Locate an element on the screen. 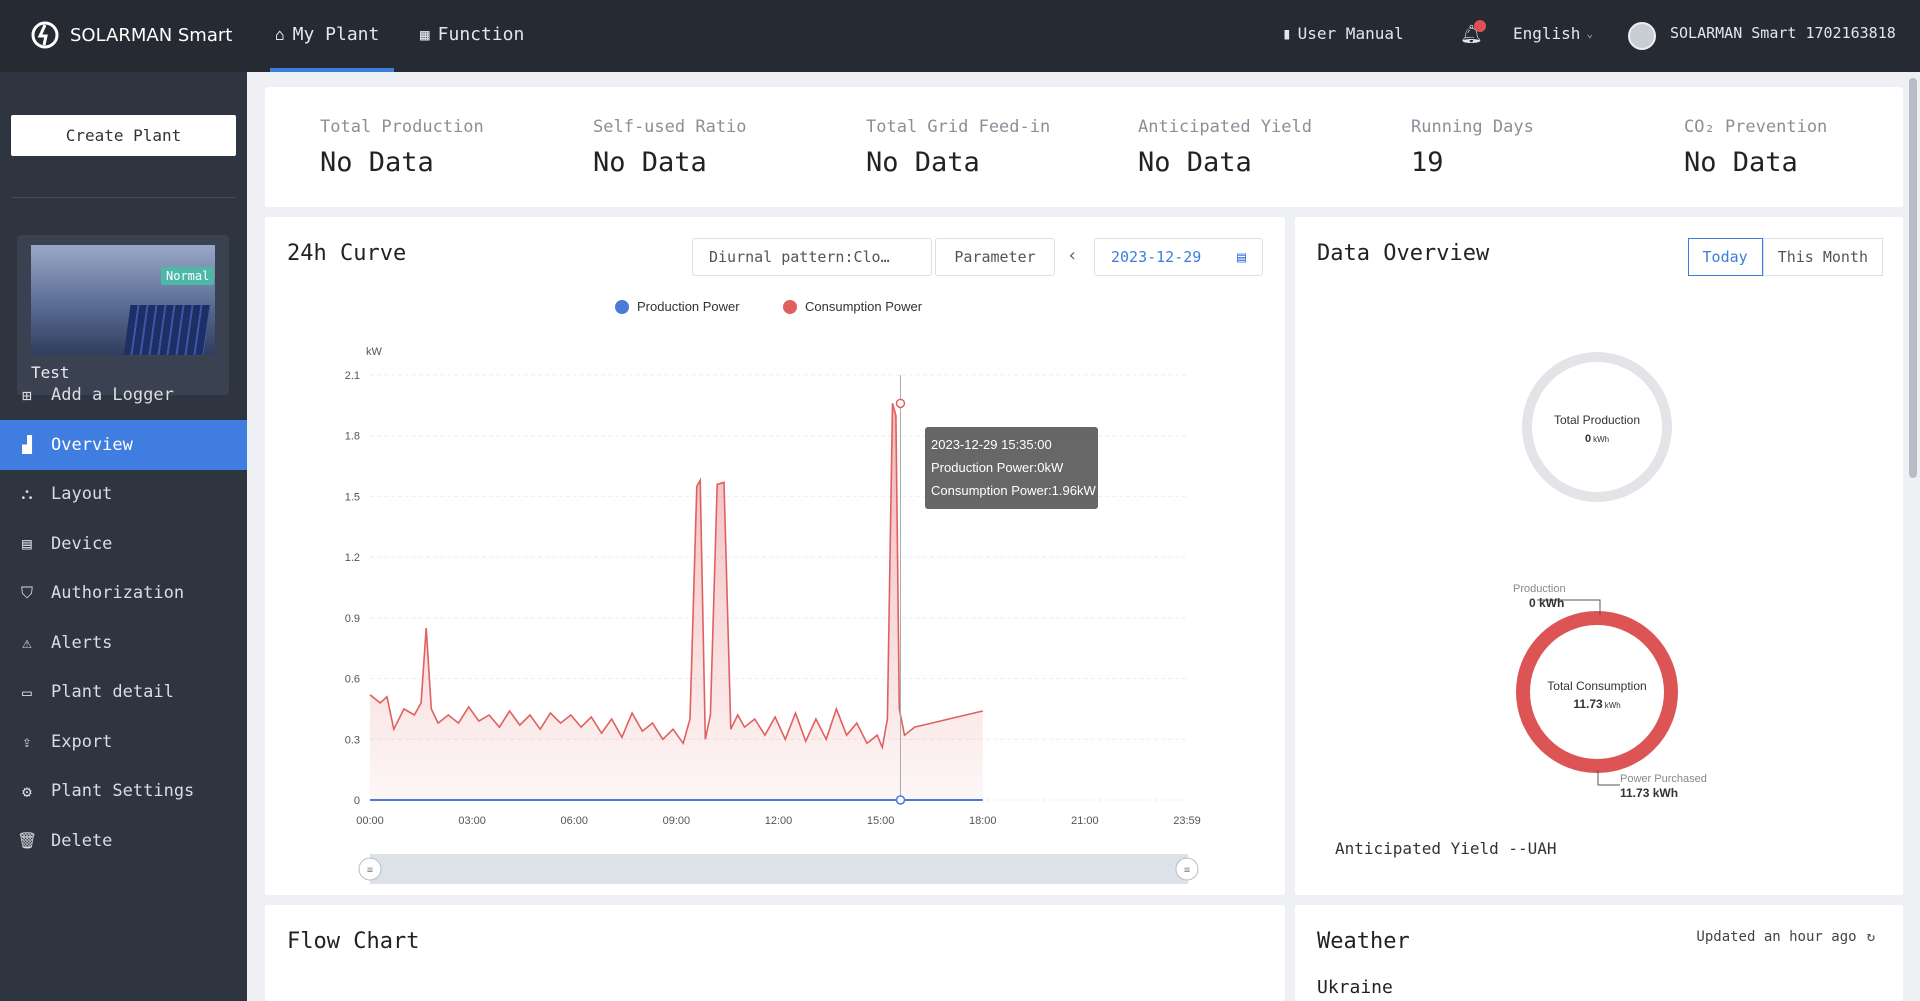  production-leader-line is located at coordinates (1569, 607).